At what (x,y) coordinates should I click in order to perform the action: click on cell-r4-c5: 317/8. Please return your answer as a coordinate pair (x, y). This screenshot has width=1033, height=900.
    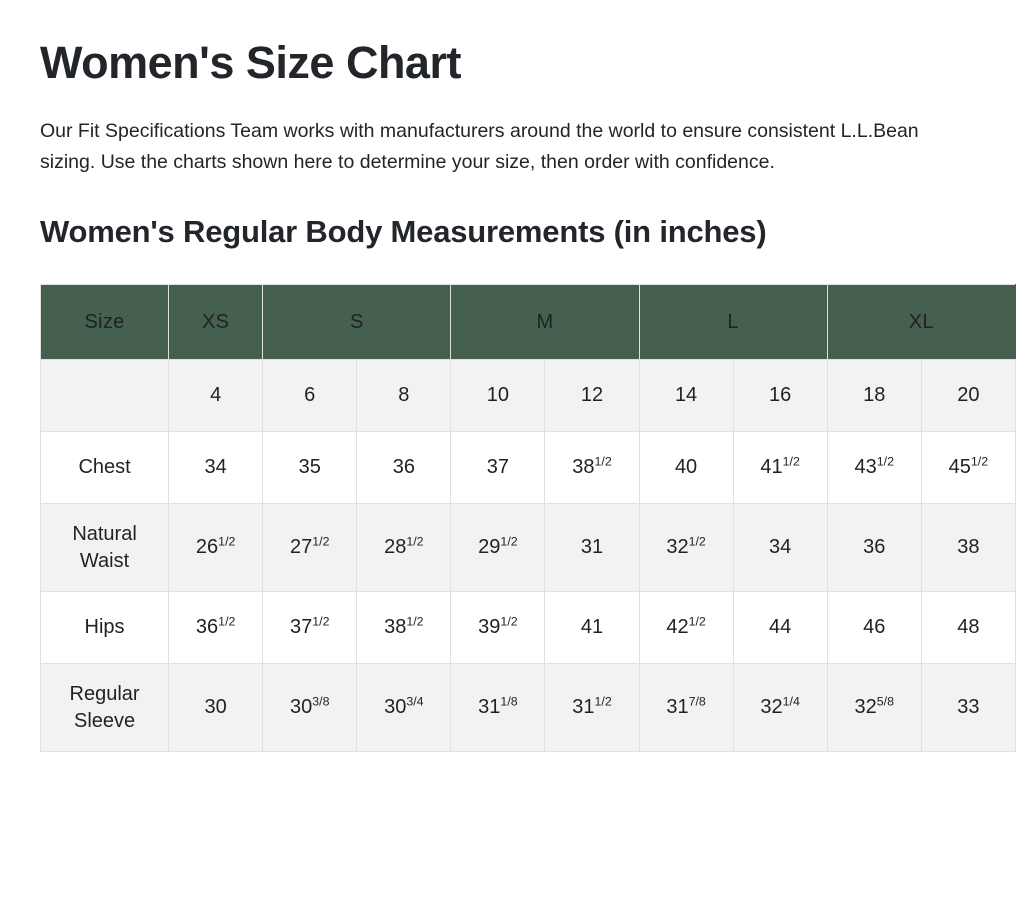
    Looking at the image, I should click on (686, 708).